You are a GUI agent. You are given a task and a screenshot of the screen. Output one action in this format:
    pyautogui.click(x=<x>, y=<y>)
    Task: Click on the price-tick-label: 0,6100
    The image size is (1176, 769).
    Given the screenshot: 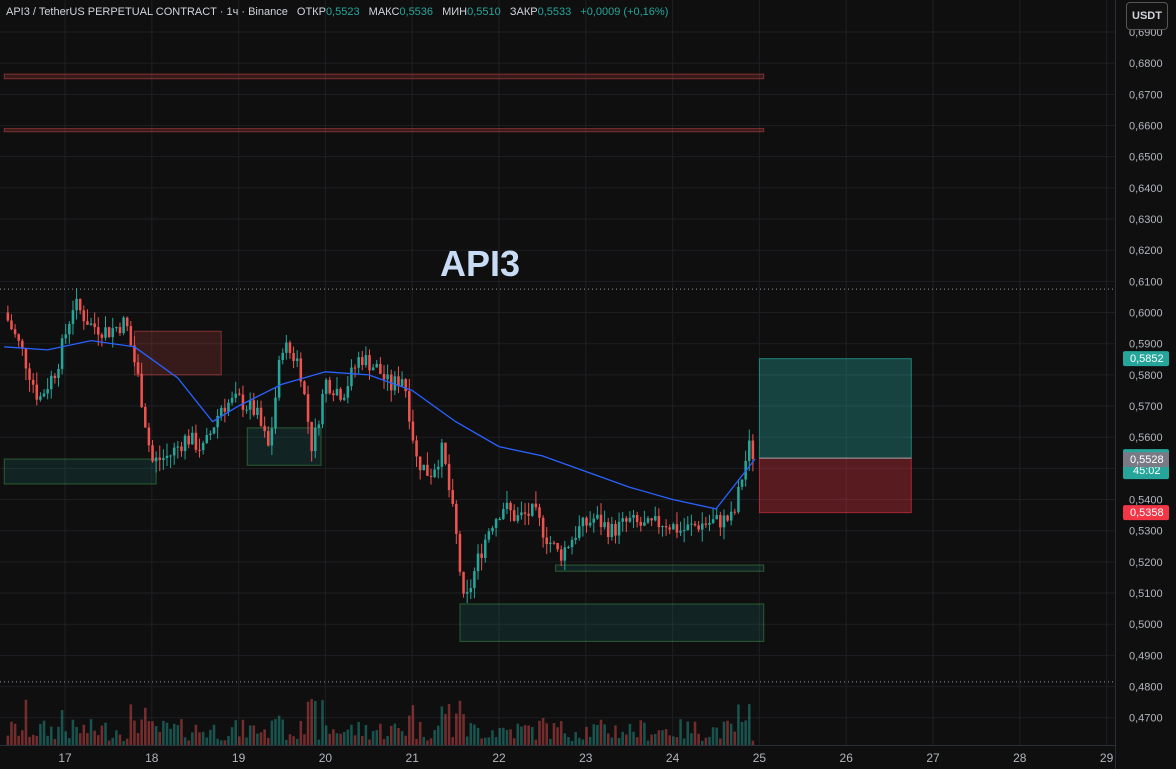 What is the action you would take?
    pyautogui.click(x=1146, y=282)
    